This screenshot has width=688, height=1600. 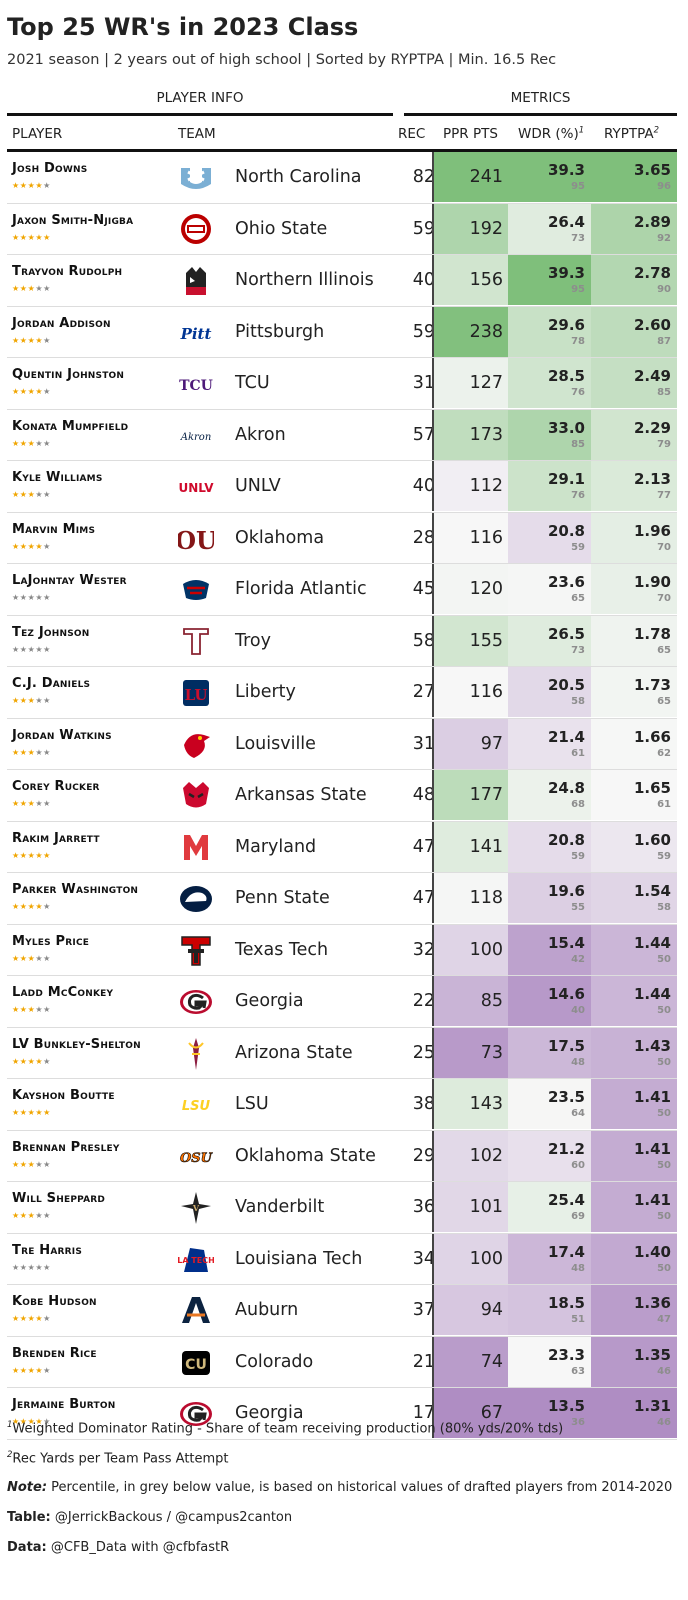 I want to click on ryptpa-cell: 2.78 90, so click(x=634, y=280).